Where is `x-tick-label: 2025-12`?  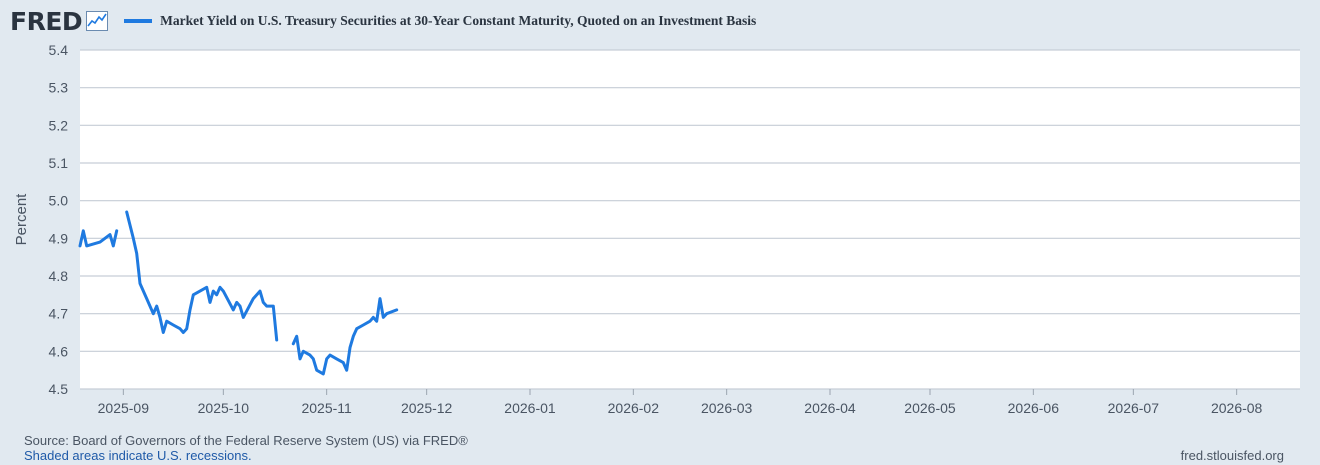 x-tick-label: 2025-12 is located at coordinates (427, 408).